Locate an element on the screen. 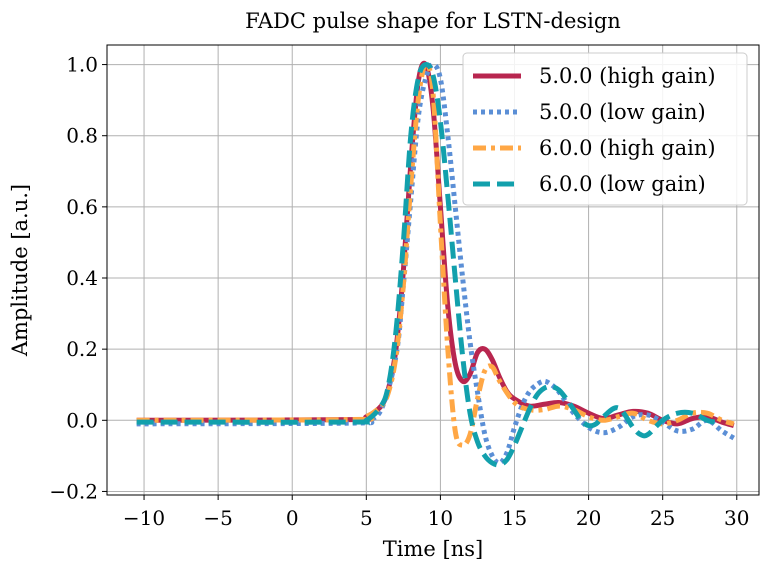 The height and width of the screenshot is (568, 769). y-tick-label: 1.0 is located at coordinates (82, 65).